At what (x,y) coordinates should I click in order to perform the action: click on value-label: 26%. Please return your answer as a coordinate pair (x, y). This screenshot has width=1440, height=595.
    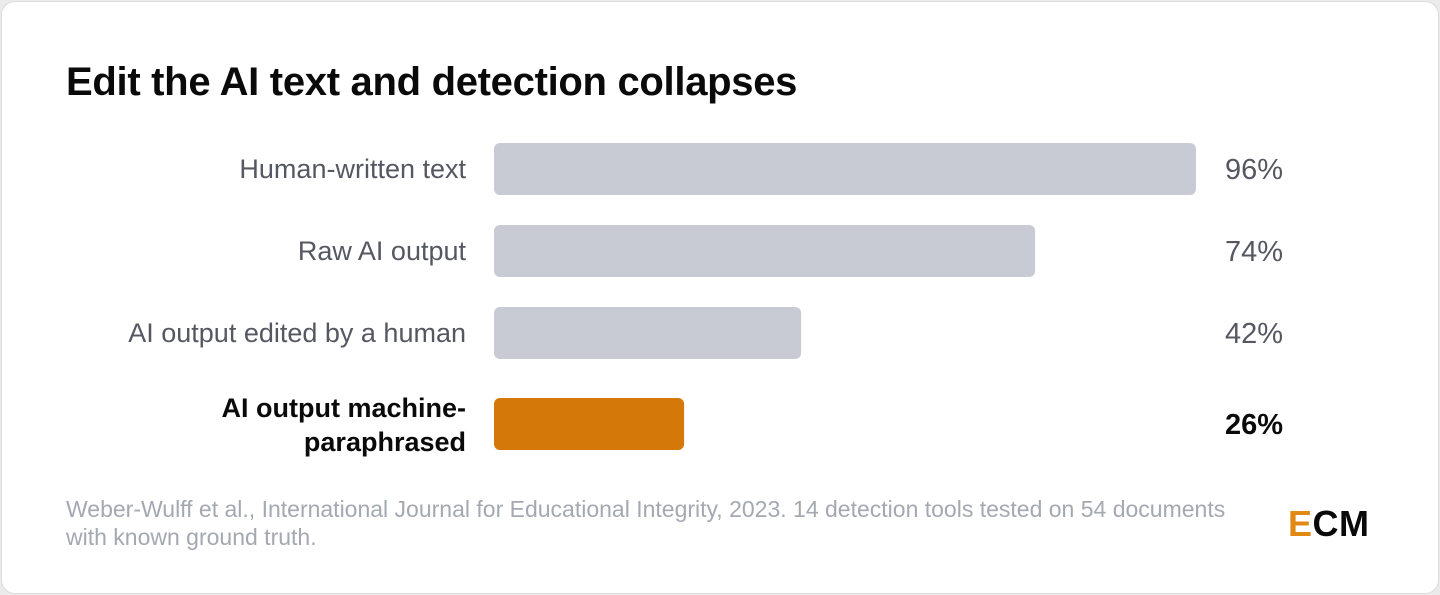
    Looking at the image, I should click on (1254, 425).